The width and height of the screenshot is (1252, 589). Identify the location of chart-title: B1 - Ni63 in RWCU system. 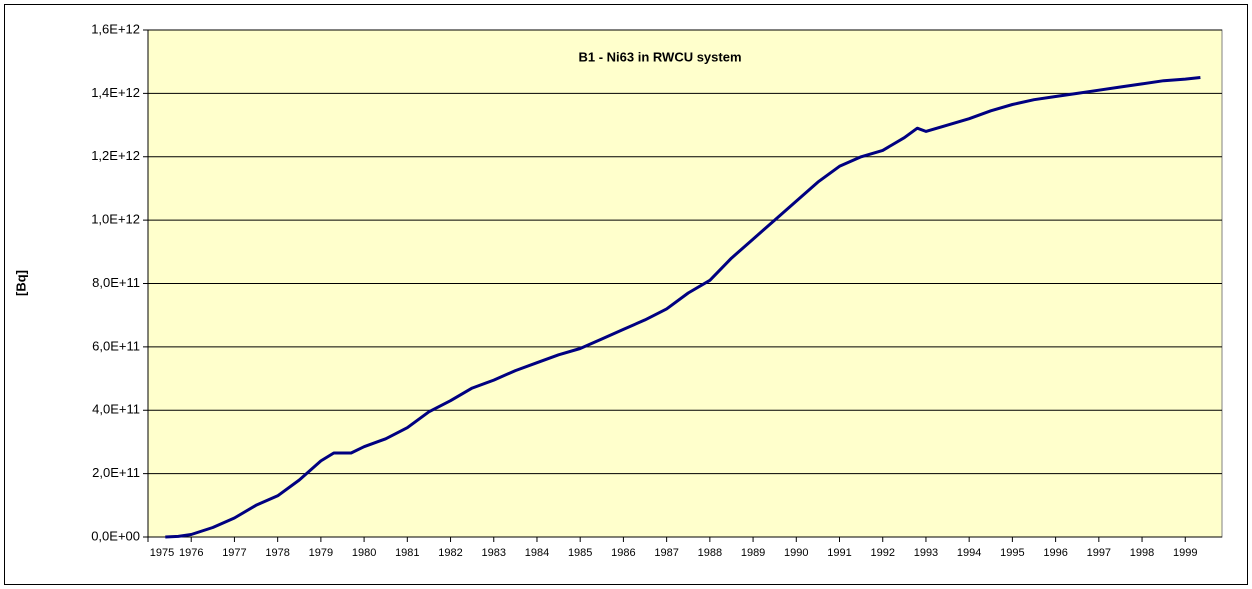
(659, 56).